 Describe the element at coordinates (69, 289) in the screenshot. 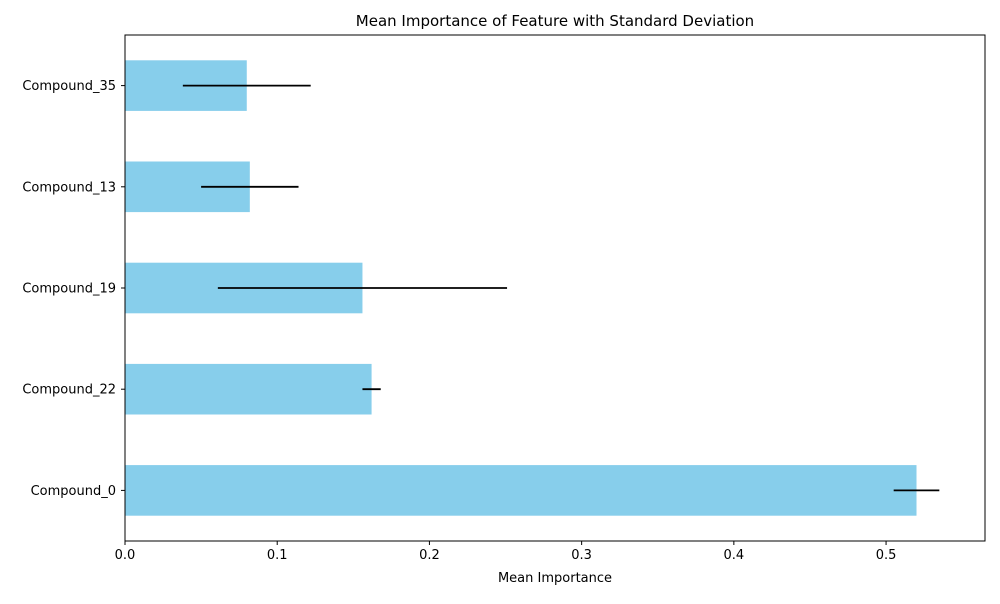

I see `y-tick-label: Compound_19` at that location.